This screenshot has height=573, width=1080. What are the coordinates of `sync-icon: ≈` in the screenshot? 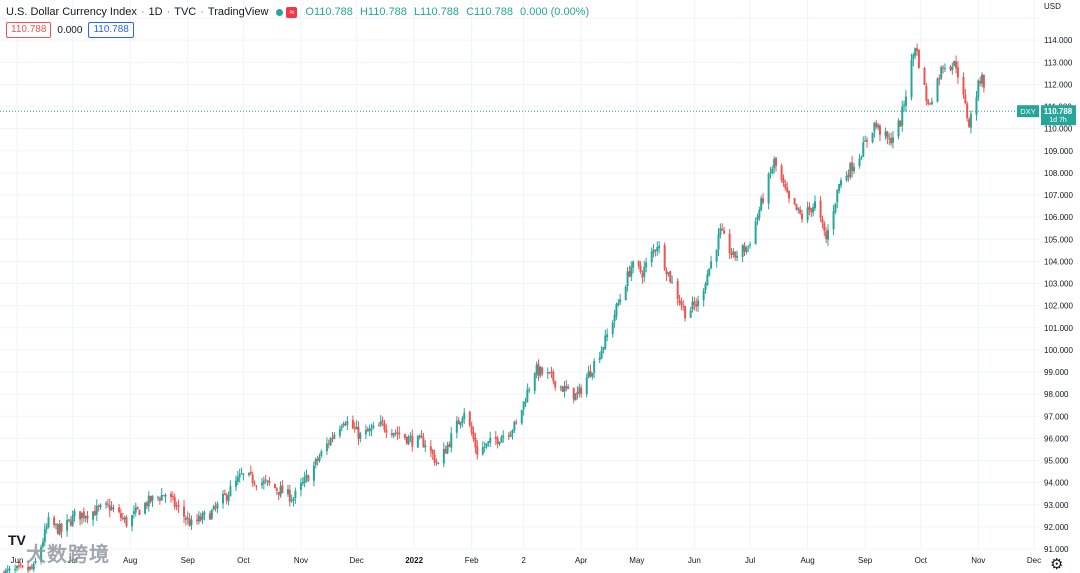 It's located at (292, 12).